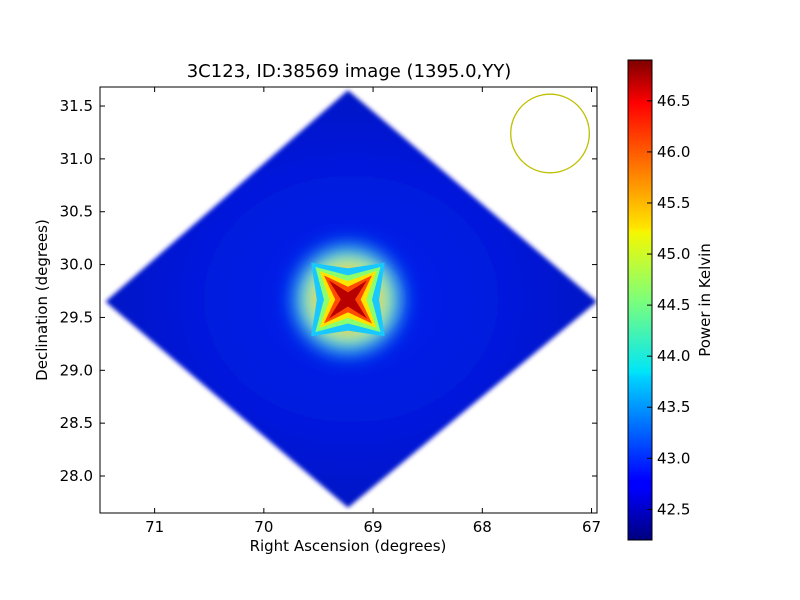  I want to click on colorbar-tick-label: 46.0, so click(673, 152).